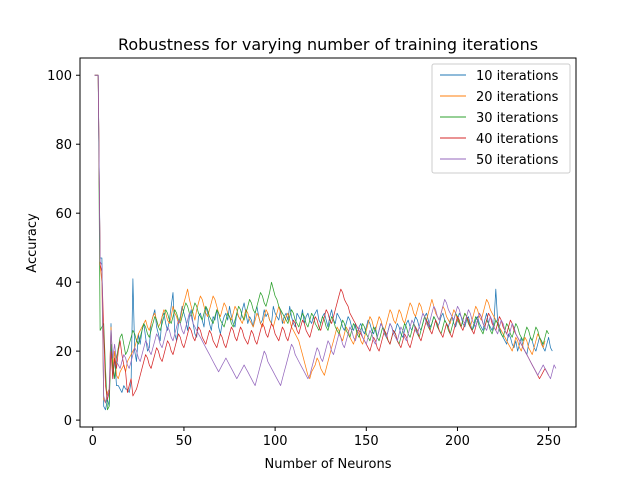  I want to click on x-axis-label: Number of Neurons, so click(327, 464).